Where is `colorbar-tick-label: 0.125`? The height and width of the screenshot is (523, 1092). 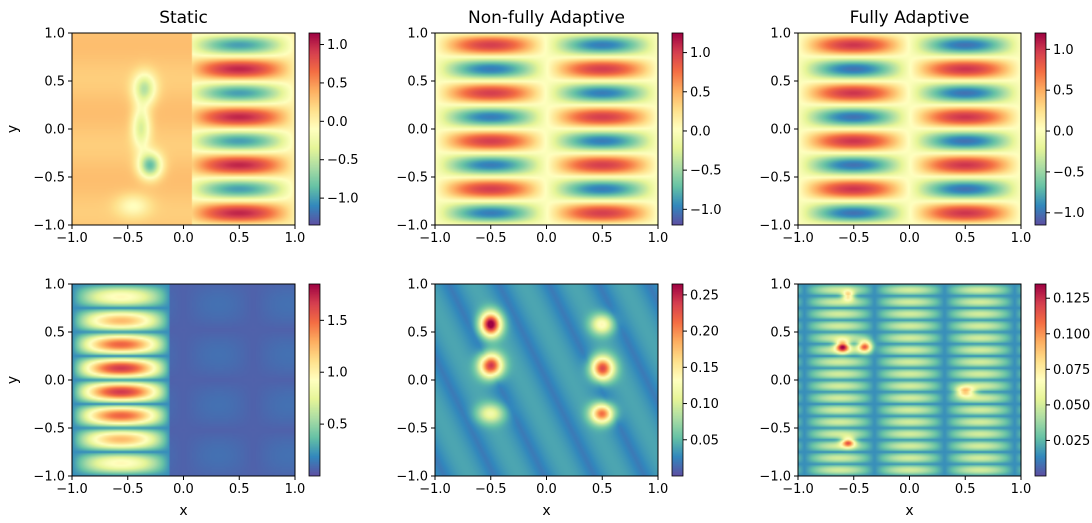 colorbar-tick-label: 0.125 is located at coordinates (1071, 299).